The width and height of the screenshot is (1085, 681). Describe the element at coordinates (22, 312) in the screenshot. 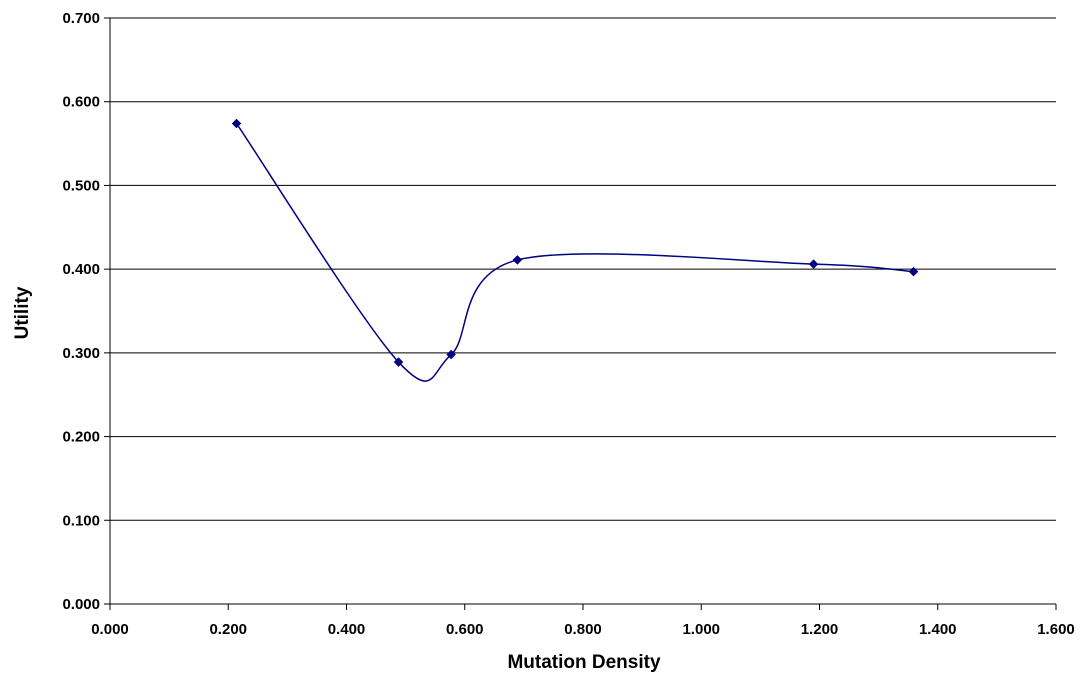

I see `y-axis-title: Utility` at that location.